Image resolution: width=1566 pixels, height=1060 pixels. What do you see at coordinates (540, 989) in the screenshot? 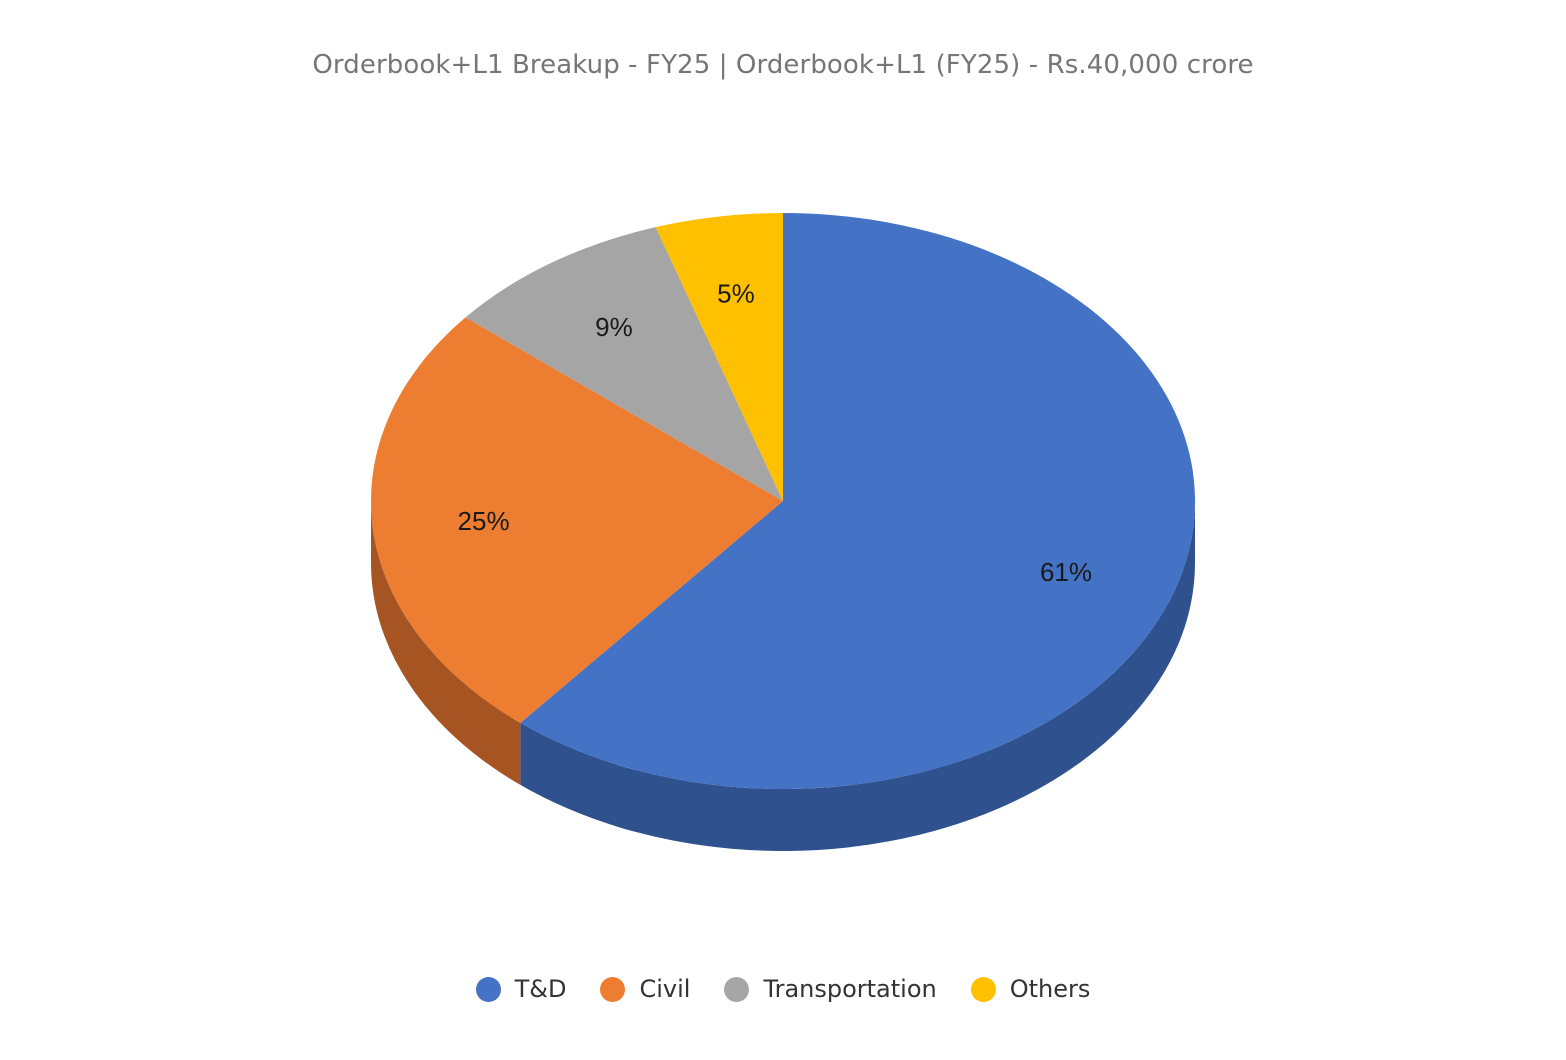
I see `legend-label-t-d: T&D` at bounding box center [540, 989].